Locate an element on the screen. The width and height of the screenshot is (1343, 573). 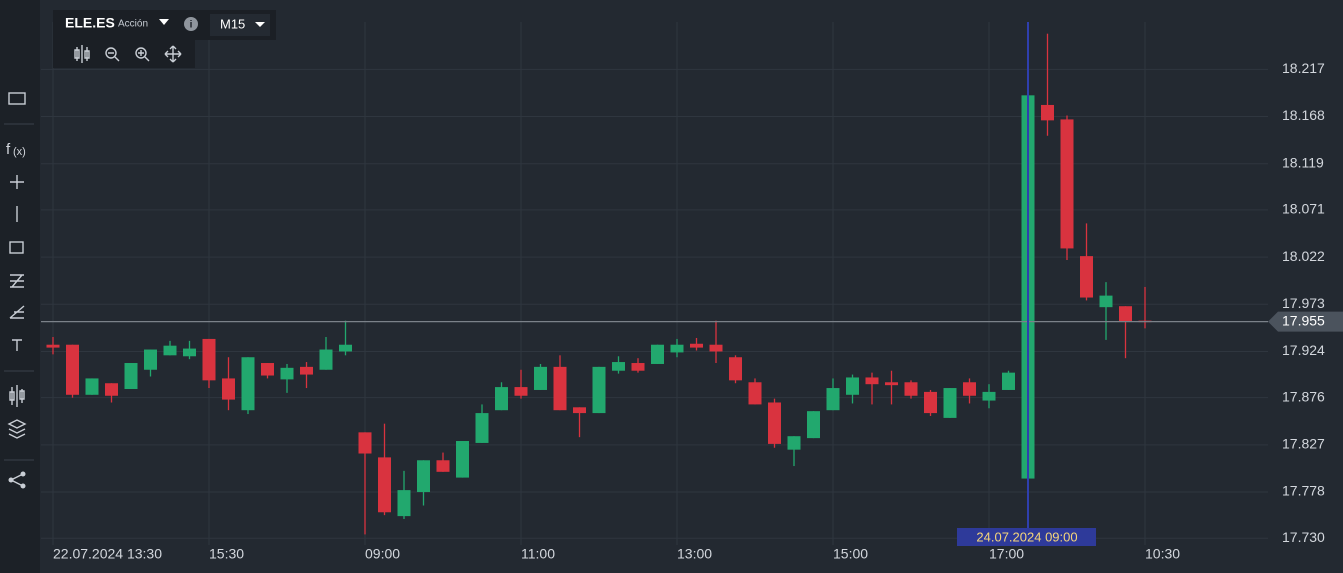
x-tick-label: 17:00 is located at coordinates (1006, 554).